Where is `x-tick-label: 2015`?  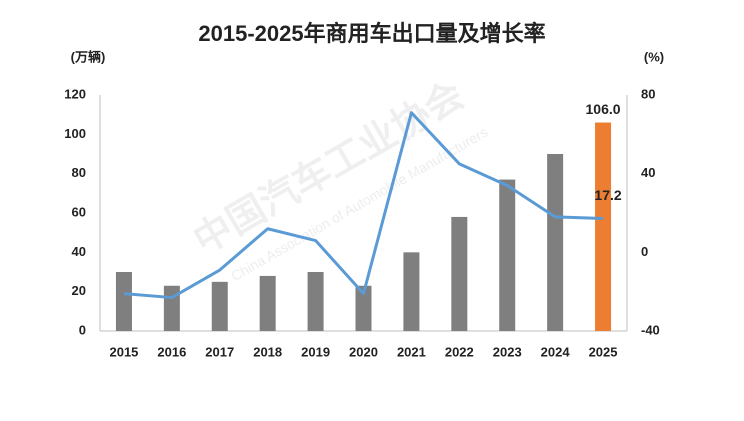
x-tick-label: 2015 is located at coordinates (123, 351).